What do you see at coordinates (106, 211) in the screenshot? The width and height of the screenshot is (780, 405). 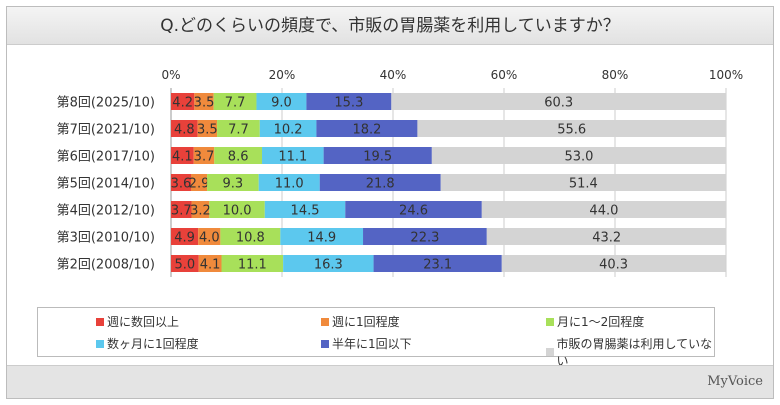 I see `category-label: 第4回(2012/10)` at bounding box center [106, 211].